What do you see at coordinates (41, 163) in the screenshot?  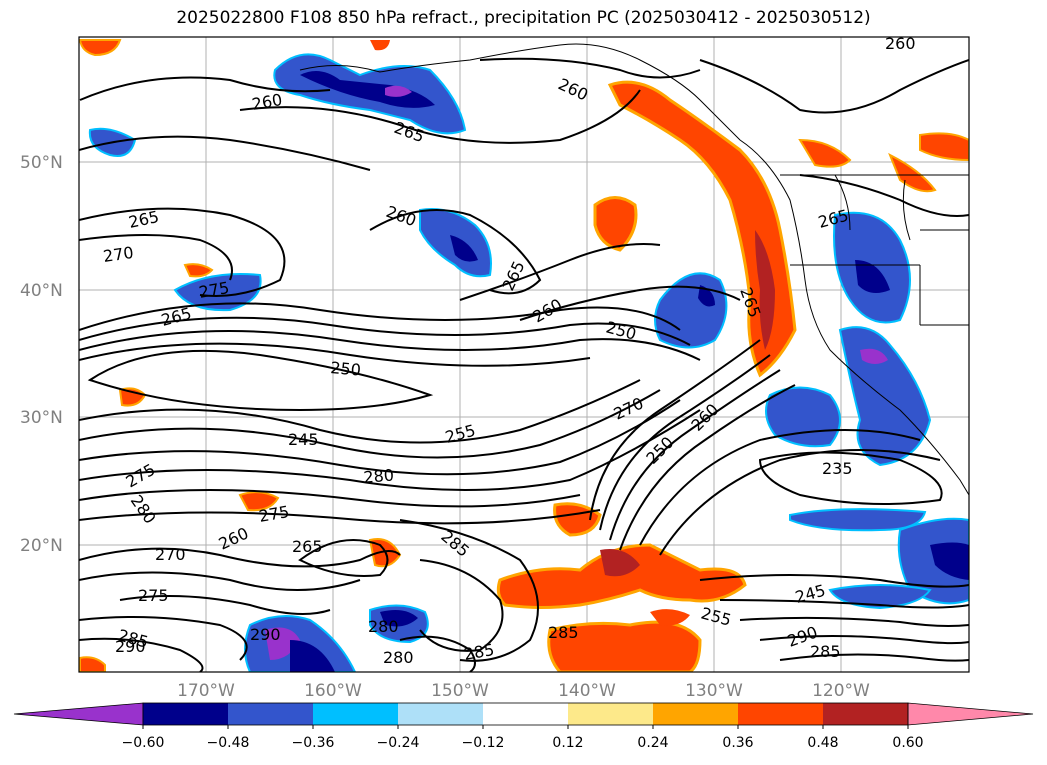 I see `lat-label: 50°N` at bounding box center [41, 163].